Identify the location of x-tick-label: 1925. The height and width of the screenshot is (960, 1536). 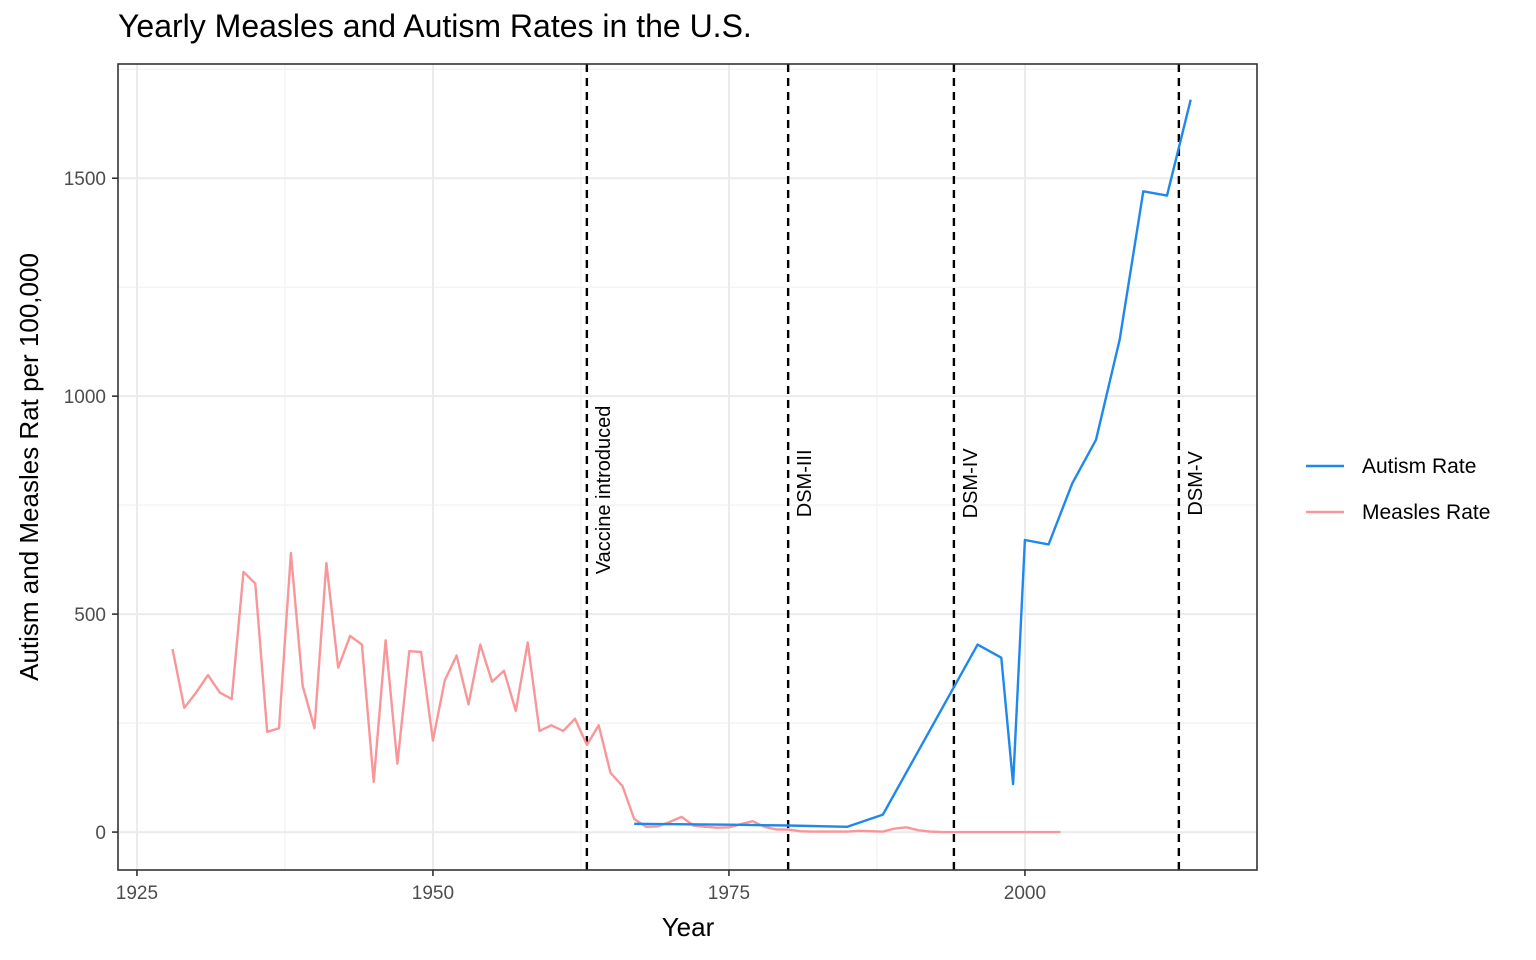
(137, 893).